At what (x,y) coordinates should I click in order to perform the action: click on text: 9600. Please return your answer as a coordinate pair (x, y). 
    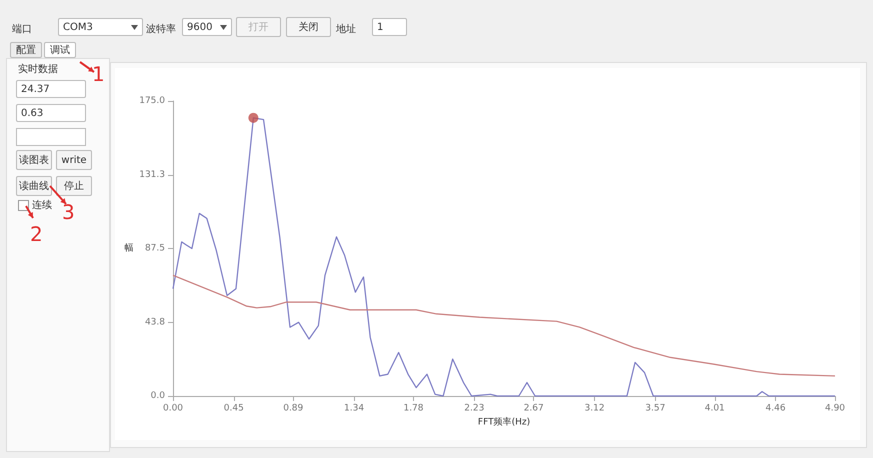
    Looking at the image, I should click on (199, 27).